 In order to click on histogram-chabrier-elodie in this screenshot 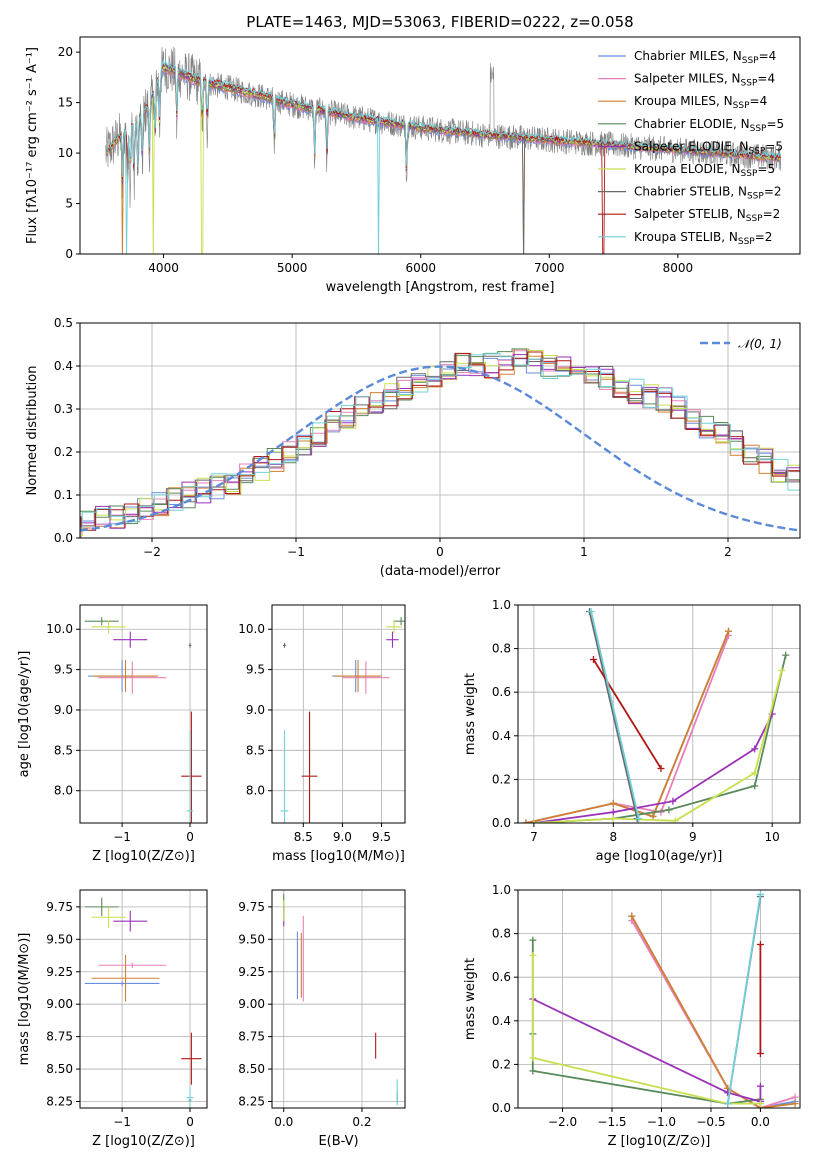, I will do `click(440, 436)`.